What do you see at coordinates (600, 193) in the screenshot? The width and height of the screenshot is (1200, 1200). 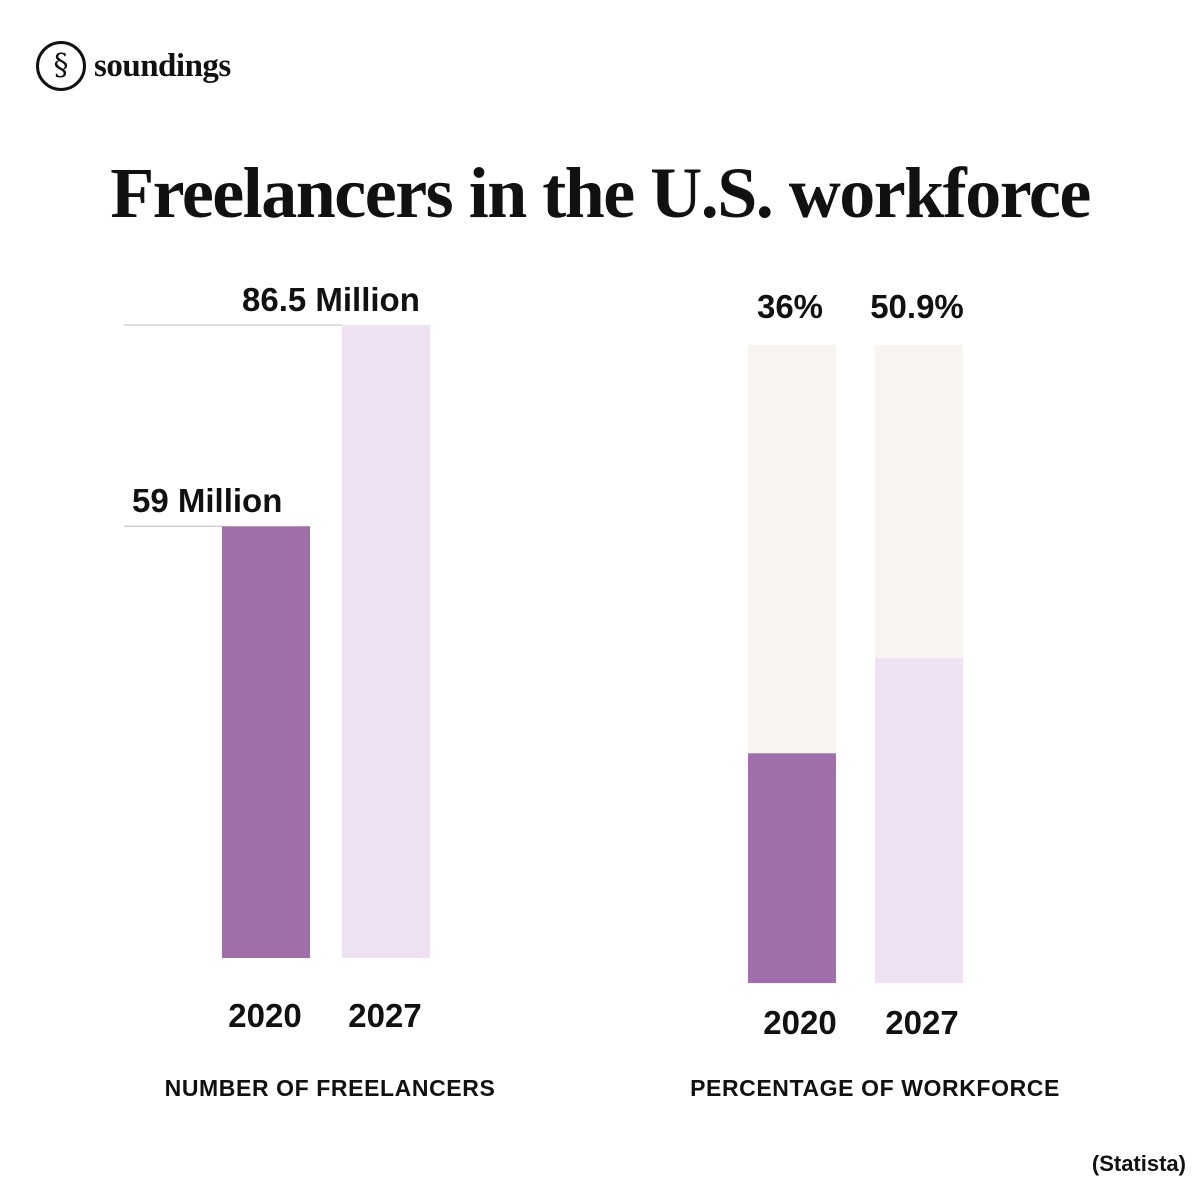 I see `page-title: Freelancers in the U.S. workforce` at bounding box center [600, 193].